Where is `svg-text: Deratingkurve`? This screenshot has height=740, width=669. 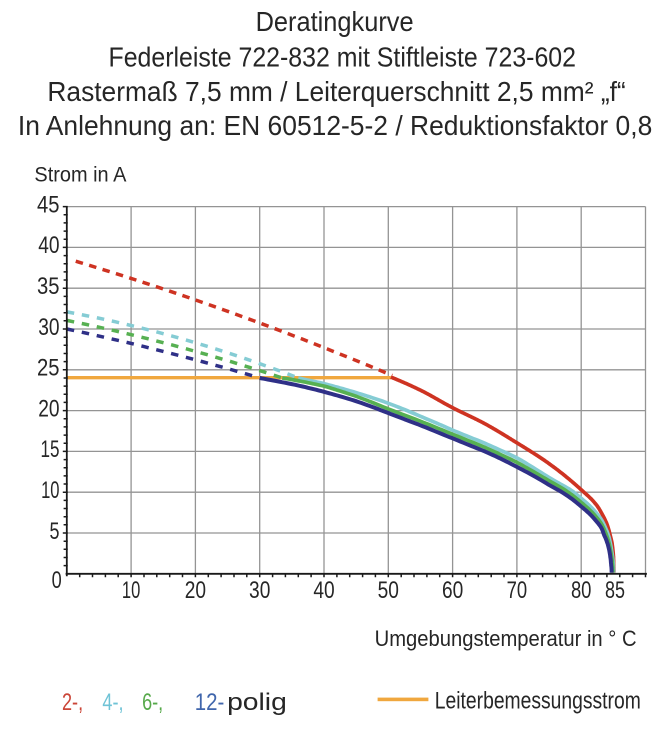 svg-text: Deratingkurve is located at coordinates (335, 21).